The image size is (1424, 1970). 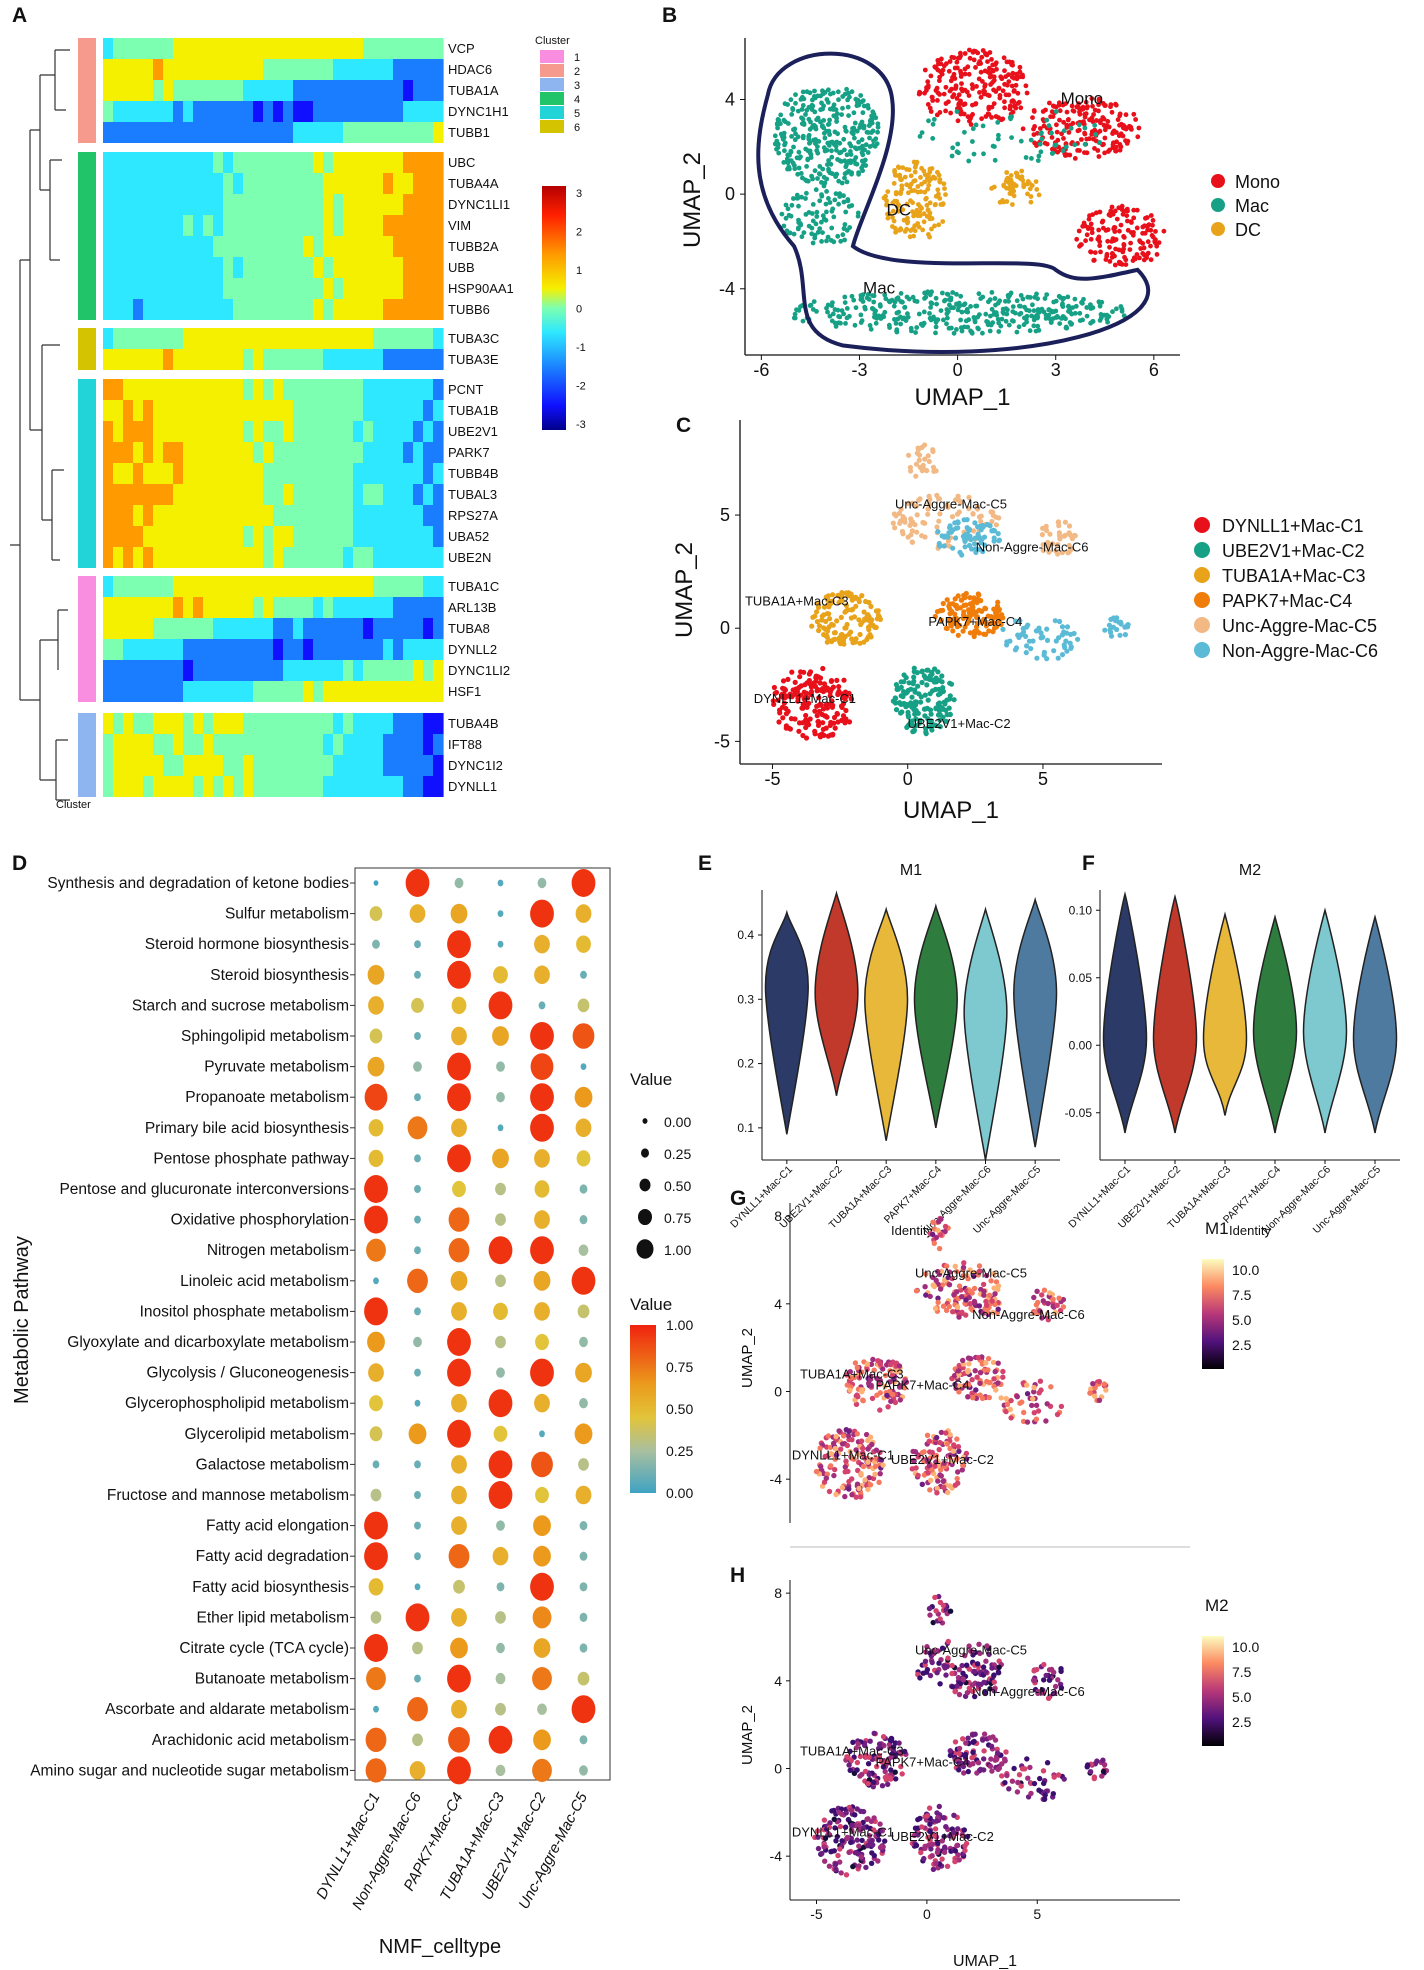 What do you see at coordinates (577, 72) in the screenshot?
I see `cluster-legend-label: 2` at bounding box center [577, 72].